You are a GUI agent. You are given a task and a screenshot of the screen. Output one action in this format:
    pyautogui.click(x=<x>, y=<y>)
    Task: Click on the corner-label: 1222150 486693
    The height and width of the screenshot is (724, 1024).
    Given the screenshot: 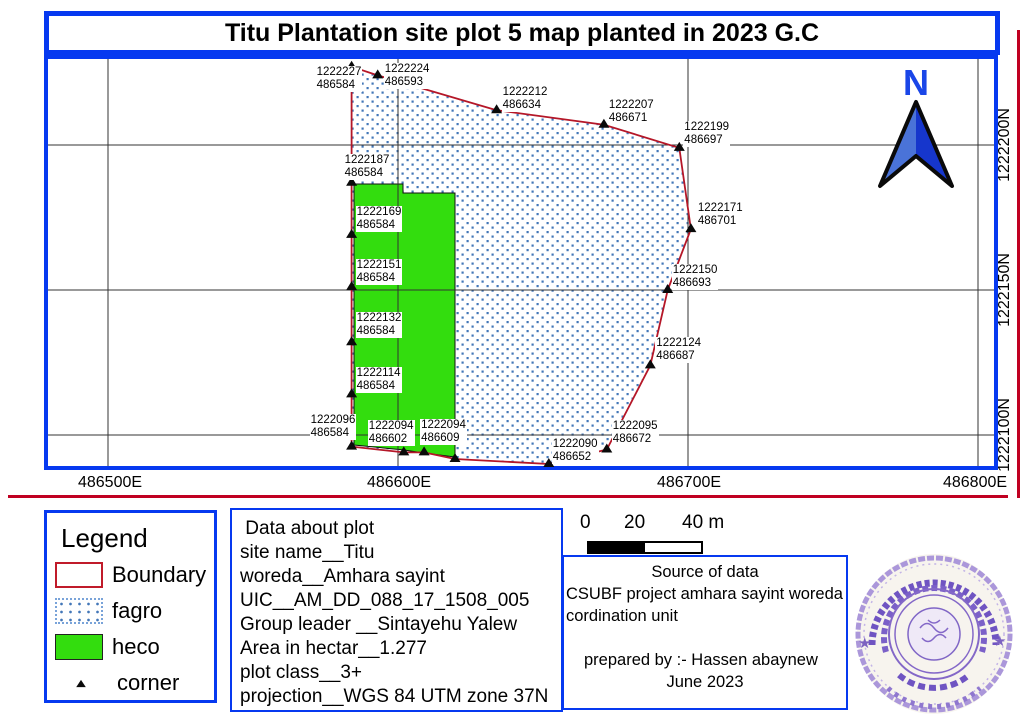 What is the action you would take?
    pyautogui.click(x=695, y=277)
    